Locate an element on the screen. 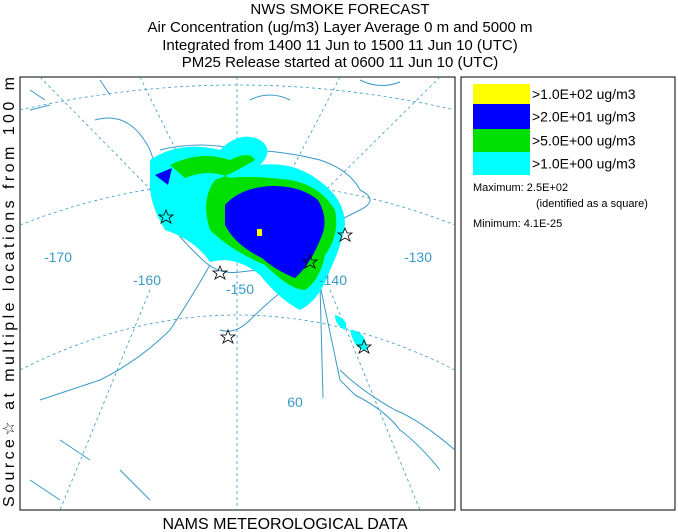 Image resolution: width=678 pixels, height=532 pixels. max-square is located at coordinates (259, 232).